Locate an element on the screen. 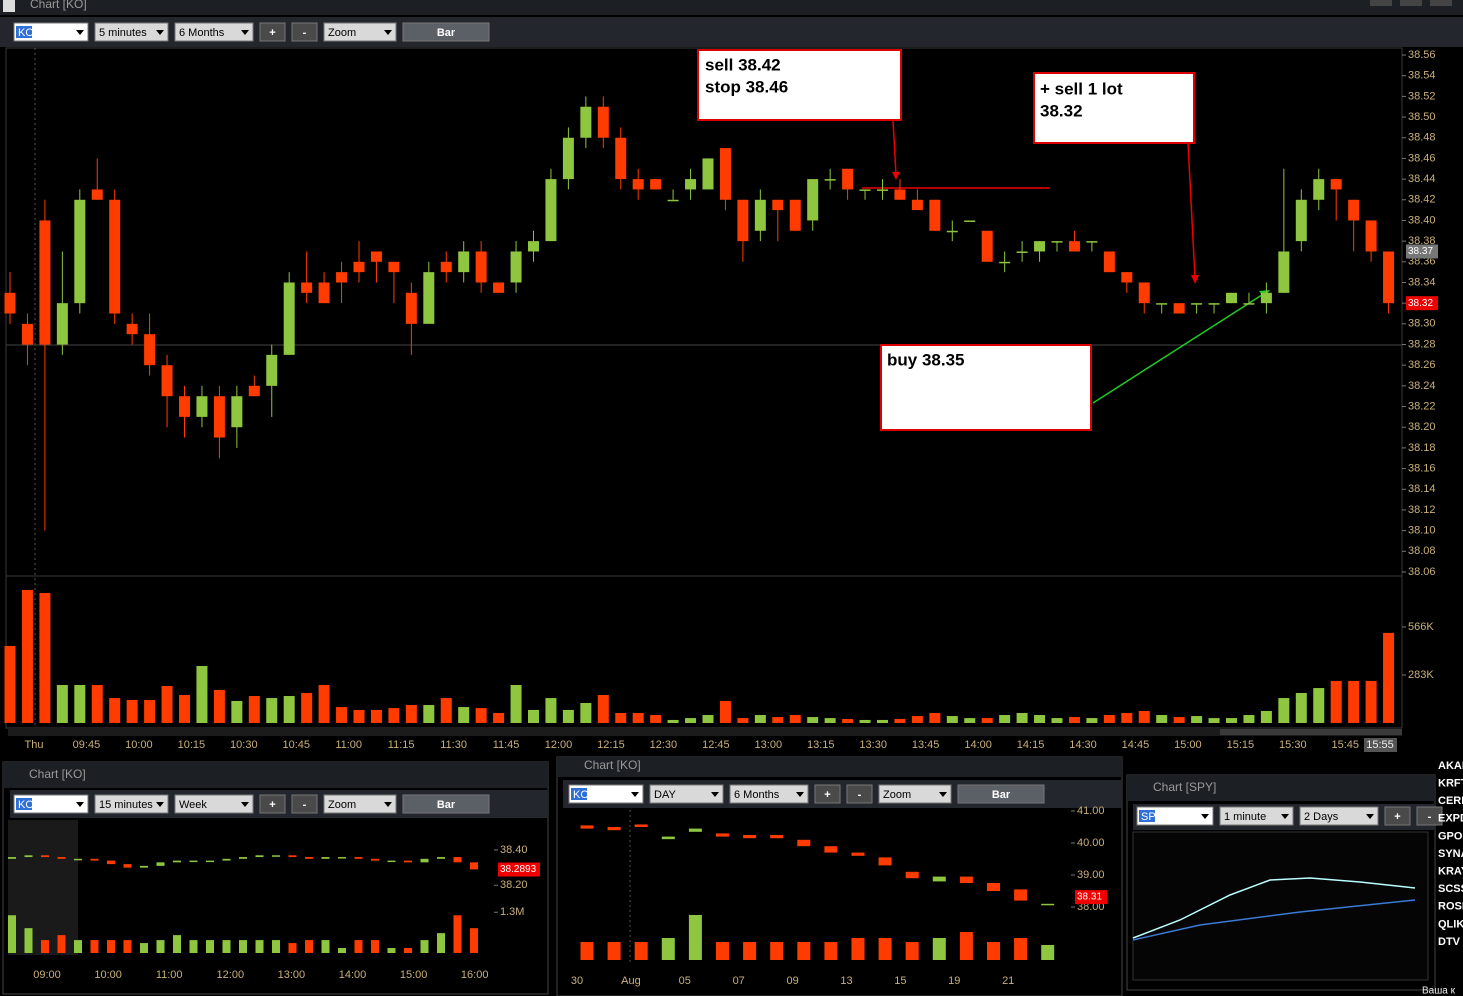 This screenshot has width=1463, height=996. annotation-box is located at coordinates (986, 387).